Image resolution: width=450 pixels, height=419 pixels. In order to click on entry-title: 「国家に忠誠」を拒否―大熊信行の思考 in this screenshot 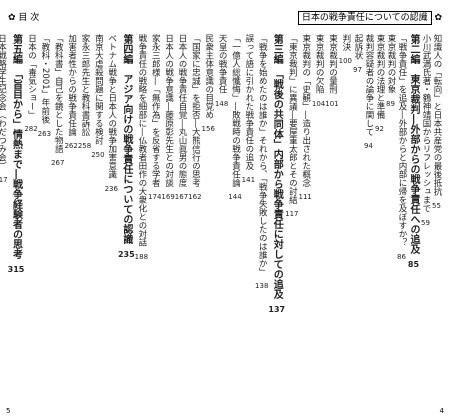, I will do `click(195, 110)`.